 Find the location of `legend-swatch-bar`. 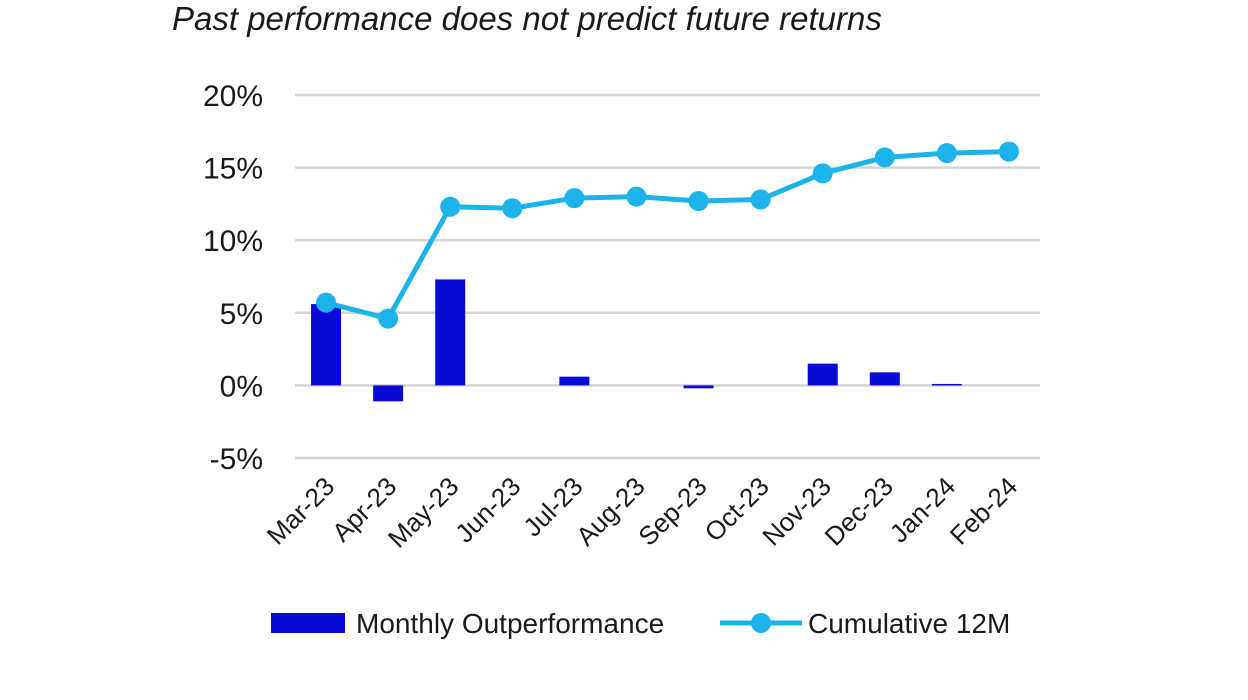

legend-swatch-bar is located at coordinates (308, 623).